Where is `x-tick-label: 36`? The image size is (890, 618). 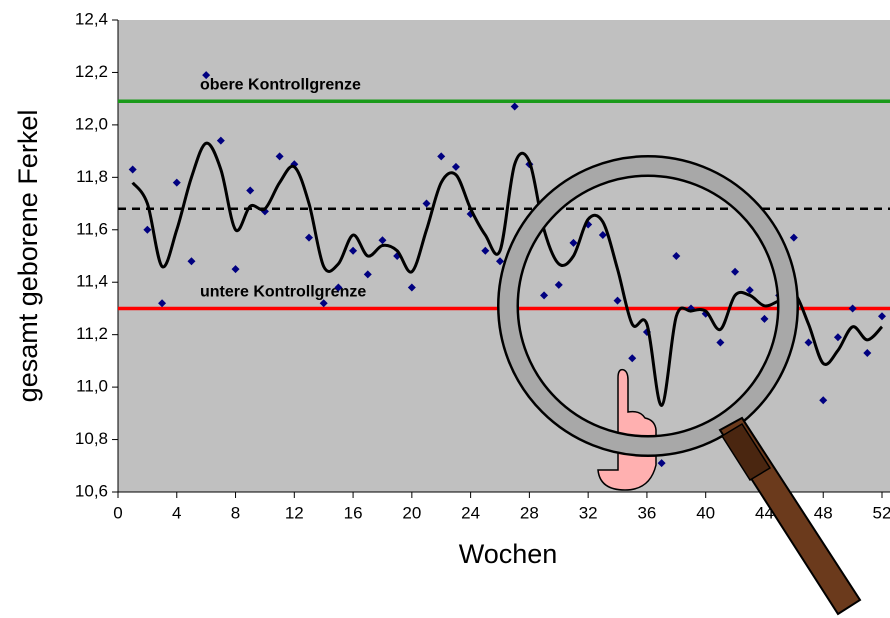 x-tick-label: 36 is located at coordinates (646, 512).